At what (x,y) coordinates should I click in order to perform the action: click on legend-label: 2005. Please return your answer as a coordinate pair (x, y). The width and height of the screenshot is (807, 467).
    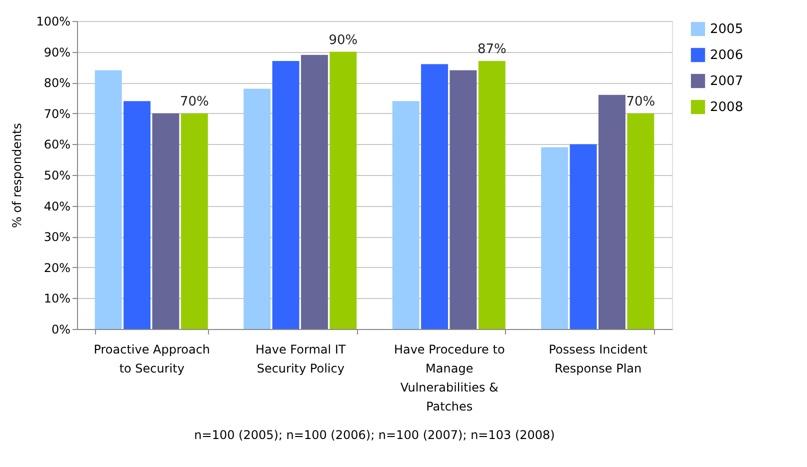
    Looking at the image, I should click on (727, 29).